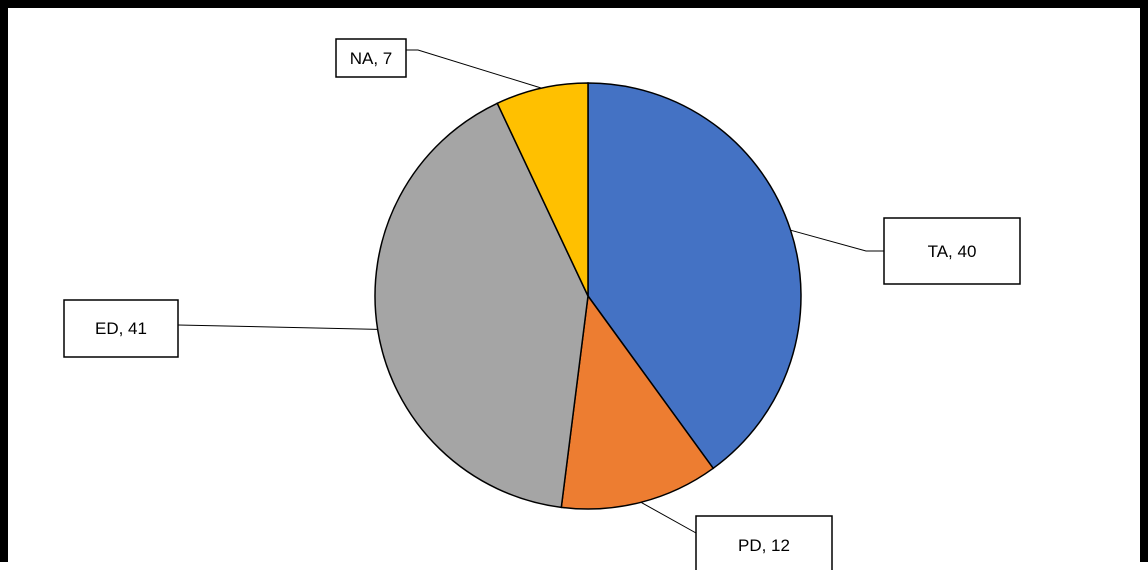 The height and width of the screenshot is (570, 1148). I want to click on data-label-ed-text: ED, 41, so click(121, 328).